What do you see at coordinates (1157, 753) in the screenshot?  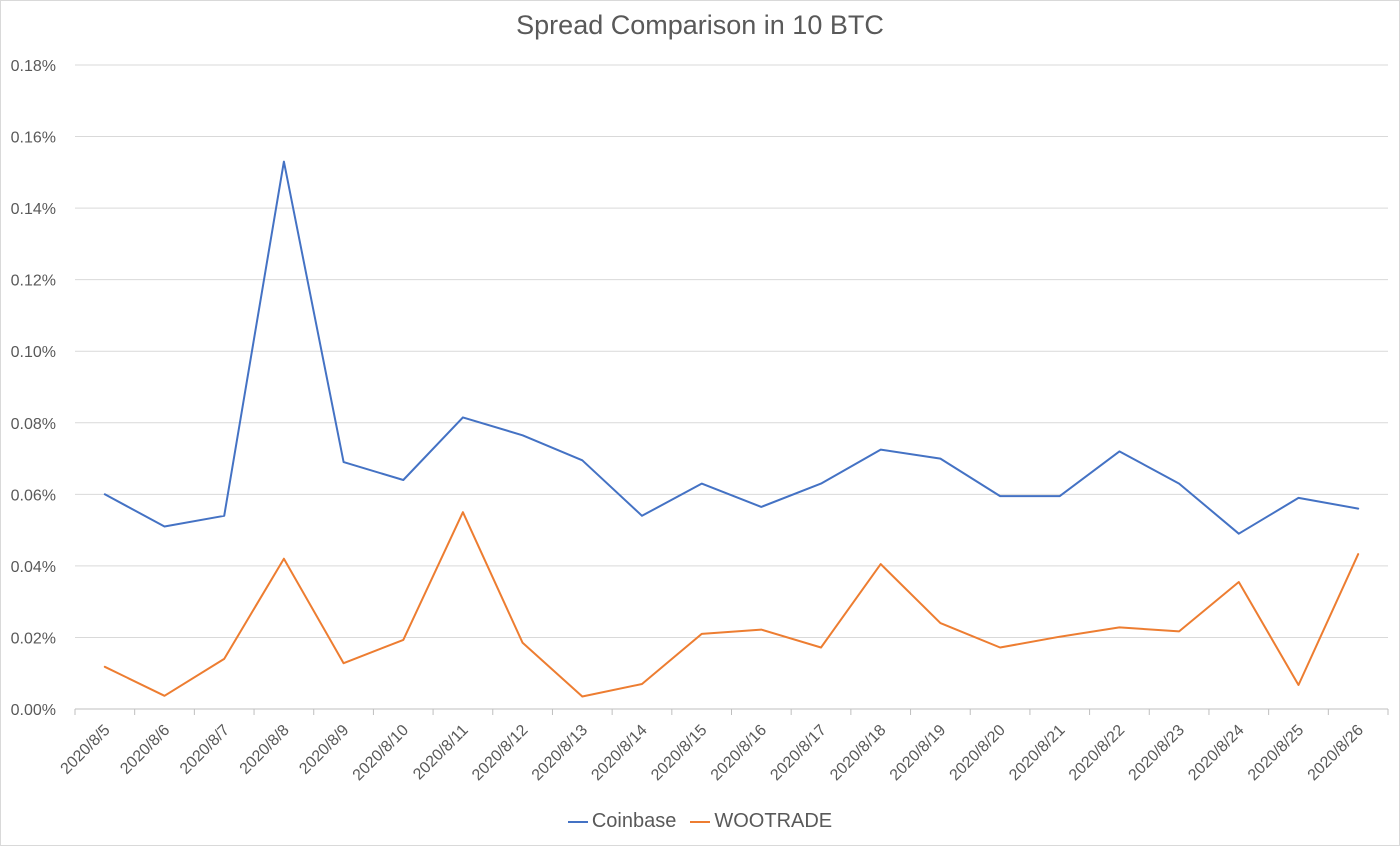 I see `x-tick-label: 2020/8/23` at bounding box center [1157, 753].